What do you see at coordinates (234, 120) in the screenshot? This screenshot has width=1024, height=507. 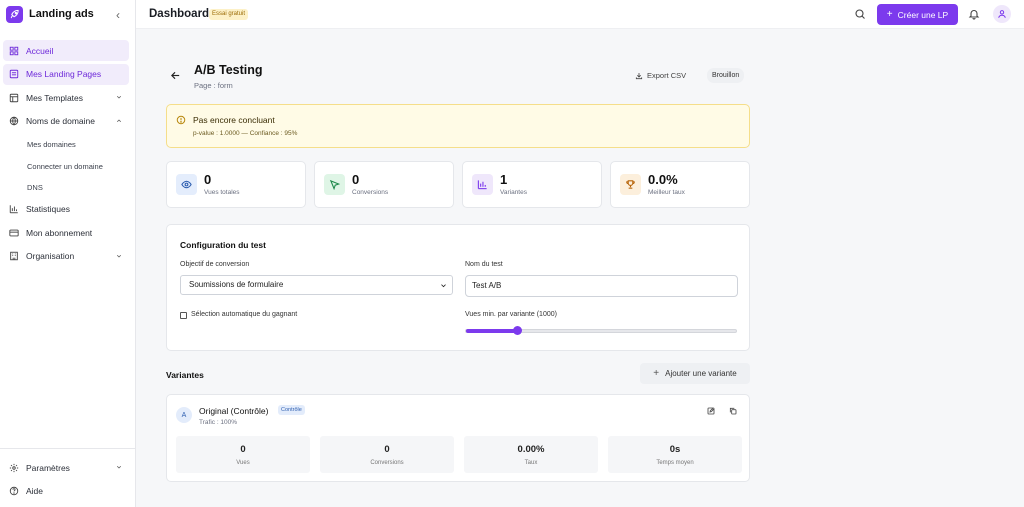 I see `alert-title: Pas encore concluant` at bounding box center [234, 120].